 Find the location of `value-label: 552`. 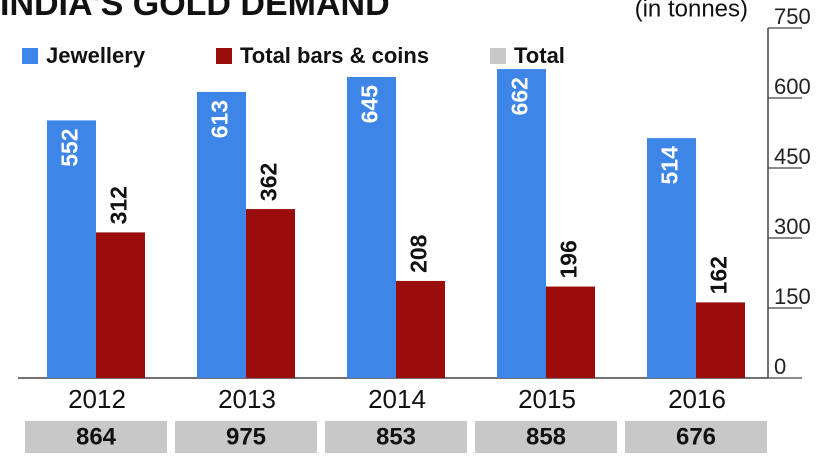

value-label: 552 is located at coordinates (70, 147).